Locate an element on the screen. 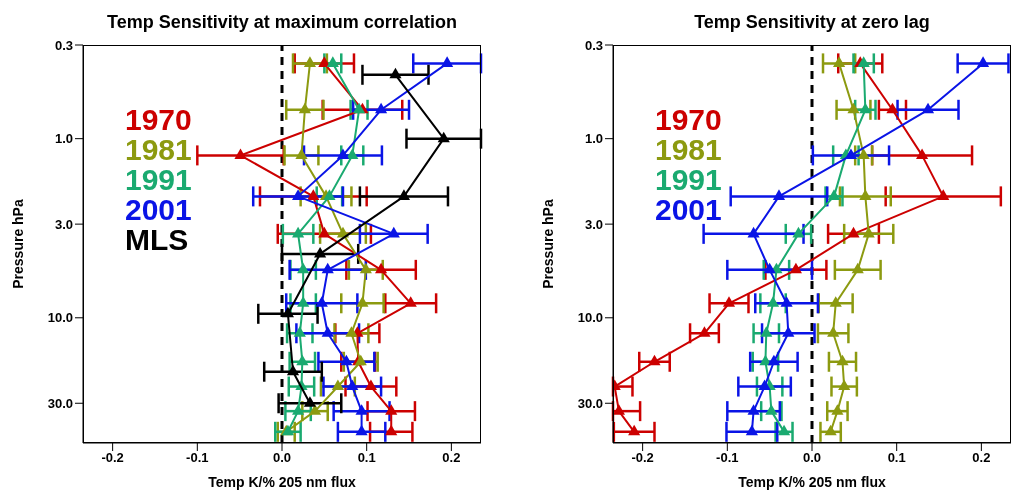 This screenshot has height=496, width=1024. chart-title: Temp Sensitivity at maximum correlation is located at coordinates (282, 22).